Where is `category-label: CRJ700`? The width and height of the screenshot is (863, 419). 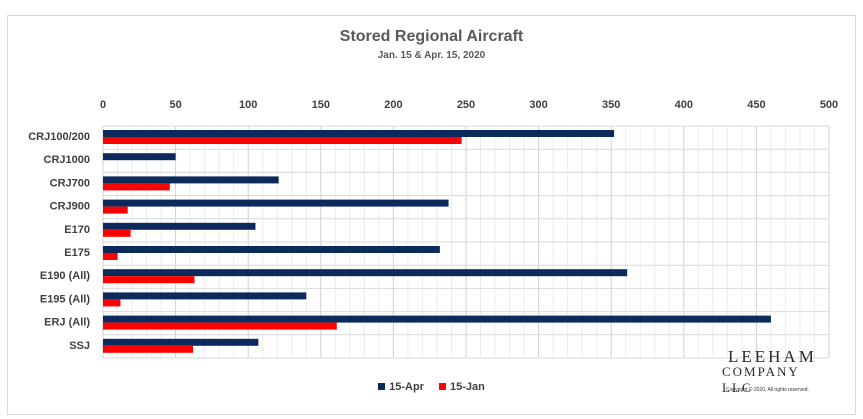 category-label: CRJ700 is located at coordinates (70, 183).